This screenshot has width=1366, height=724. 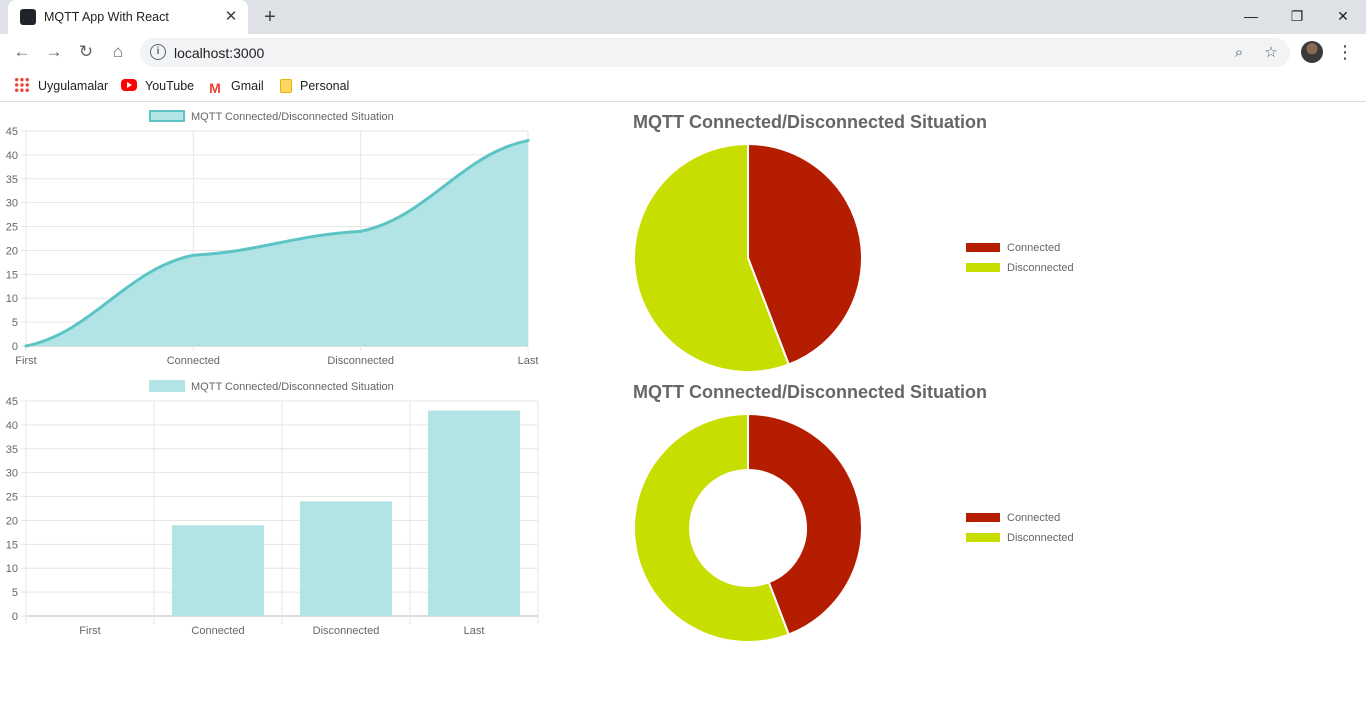 What do you see at coordinates (54, 51) in the screenshot?
I see `forward-arrow-icon: →` at bounding box center [54, 51].